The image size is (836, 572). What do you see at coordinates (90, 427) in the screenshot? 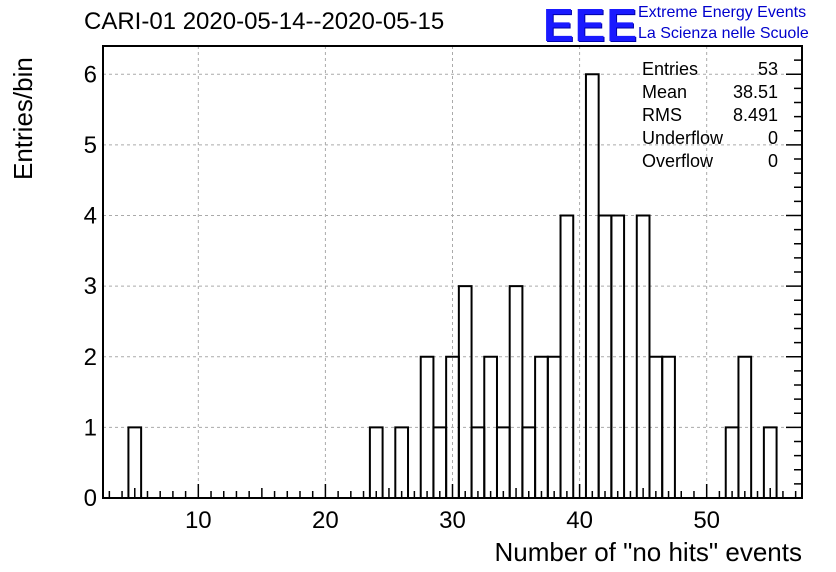
I see `y-tick-label: 1` at bounding box center [90, 427].